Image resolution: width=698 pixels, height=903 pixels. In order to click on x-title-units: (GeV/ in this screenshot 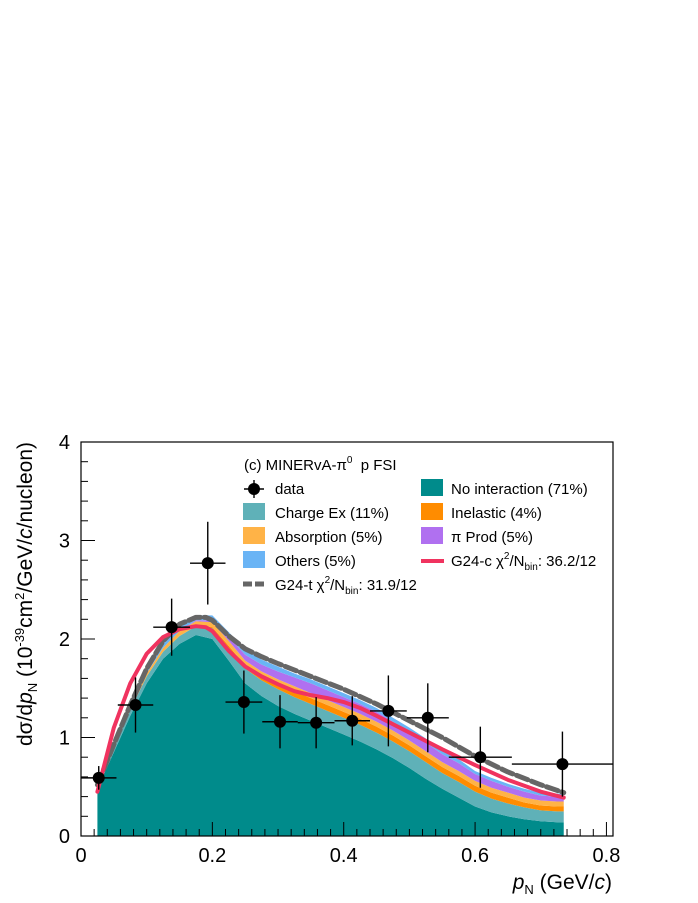, I will do `click(564, 882)`.